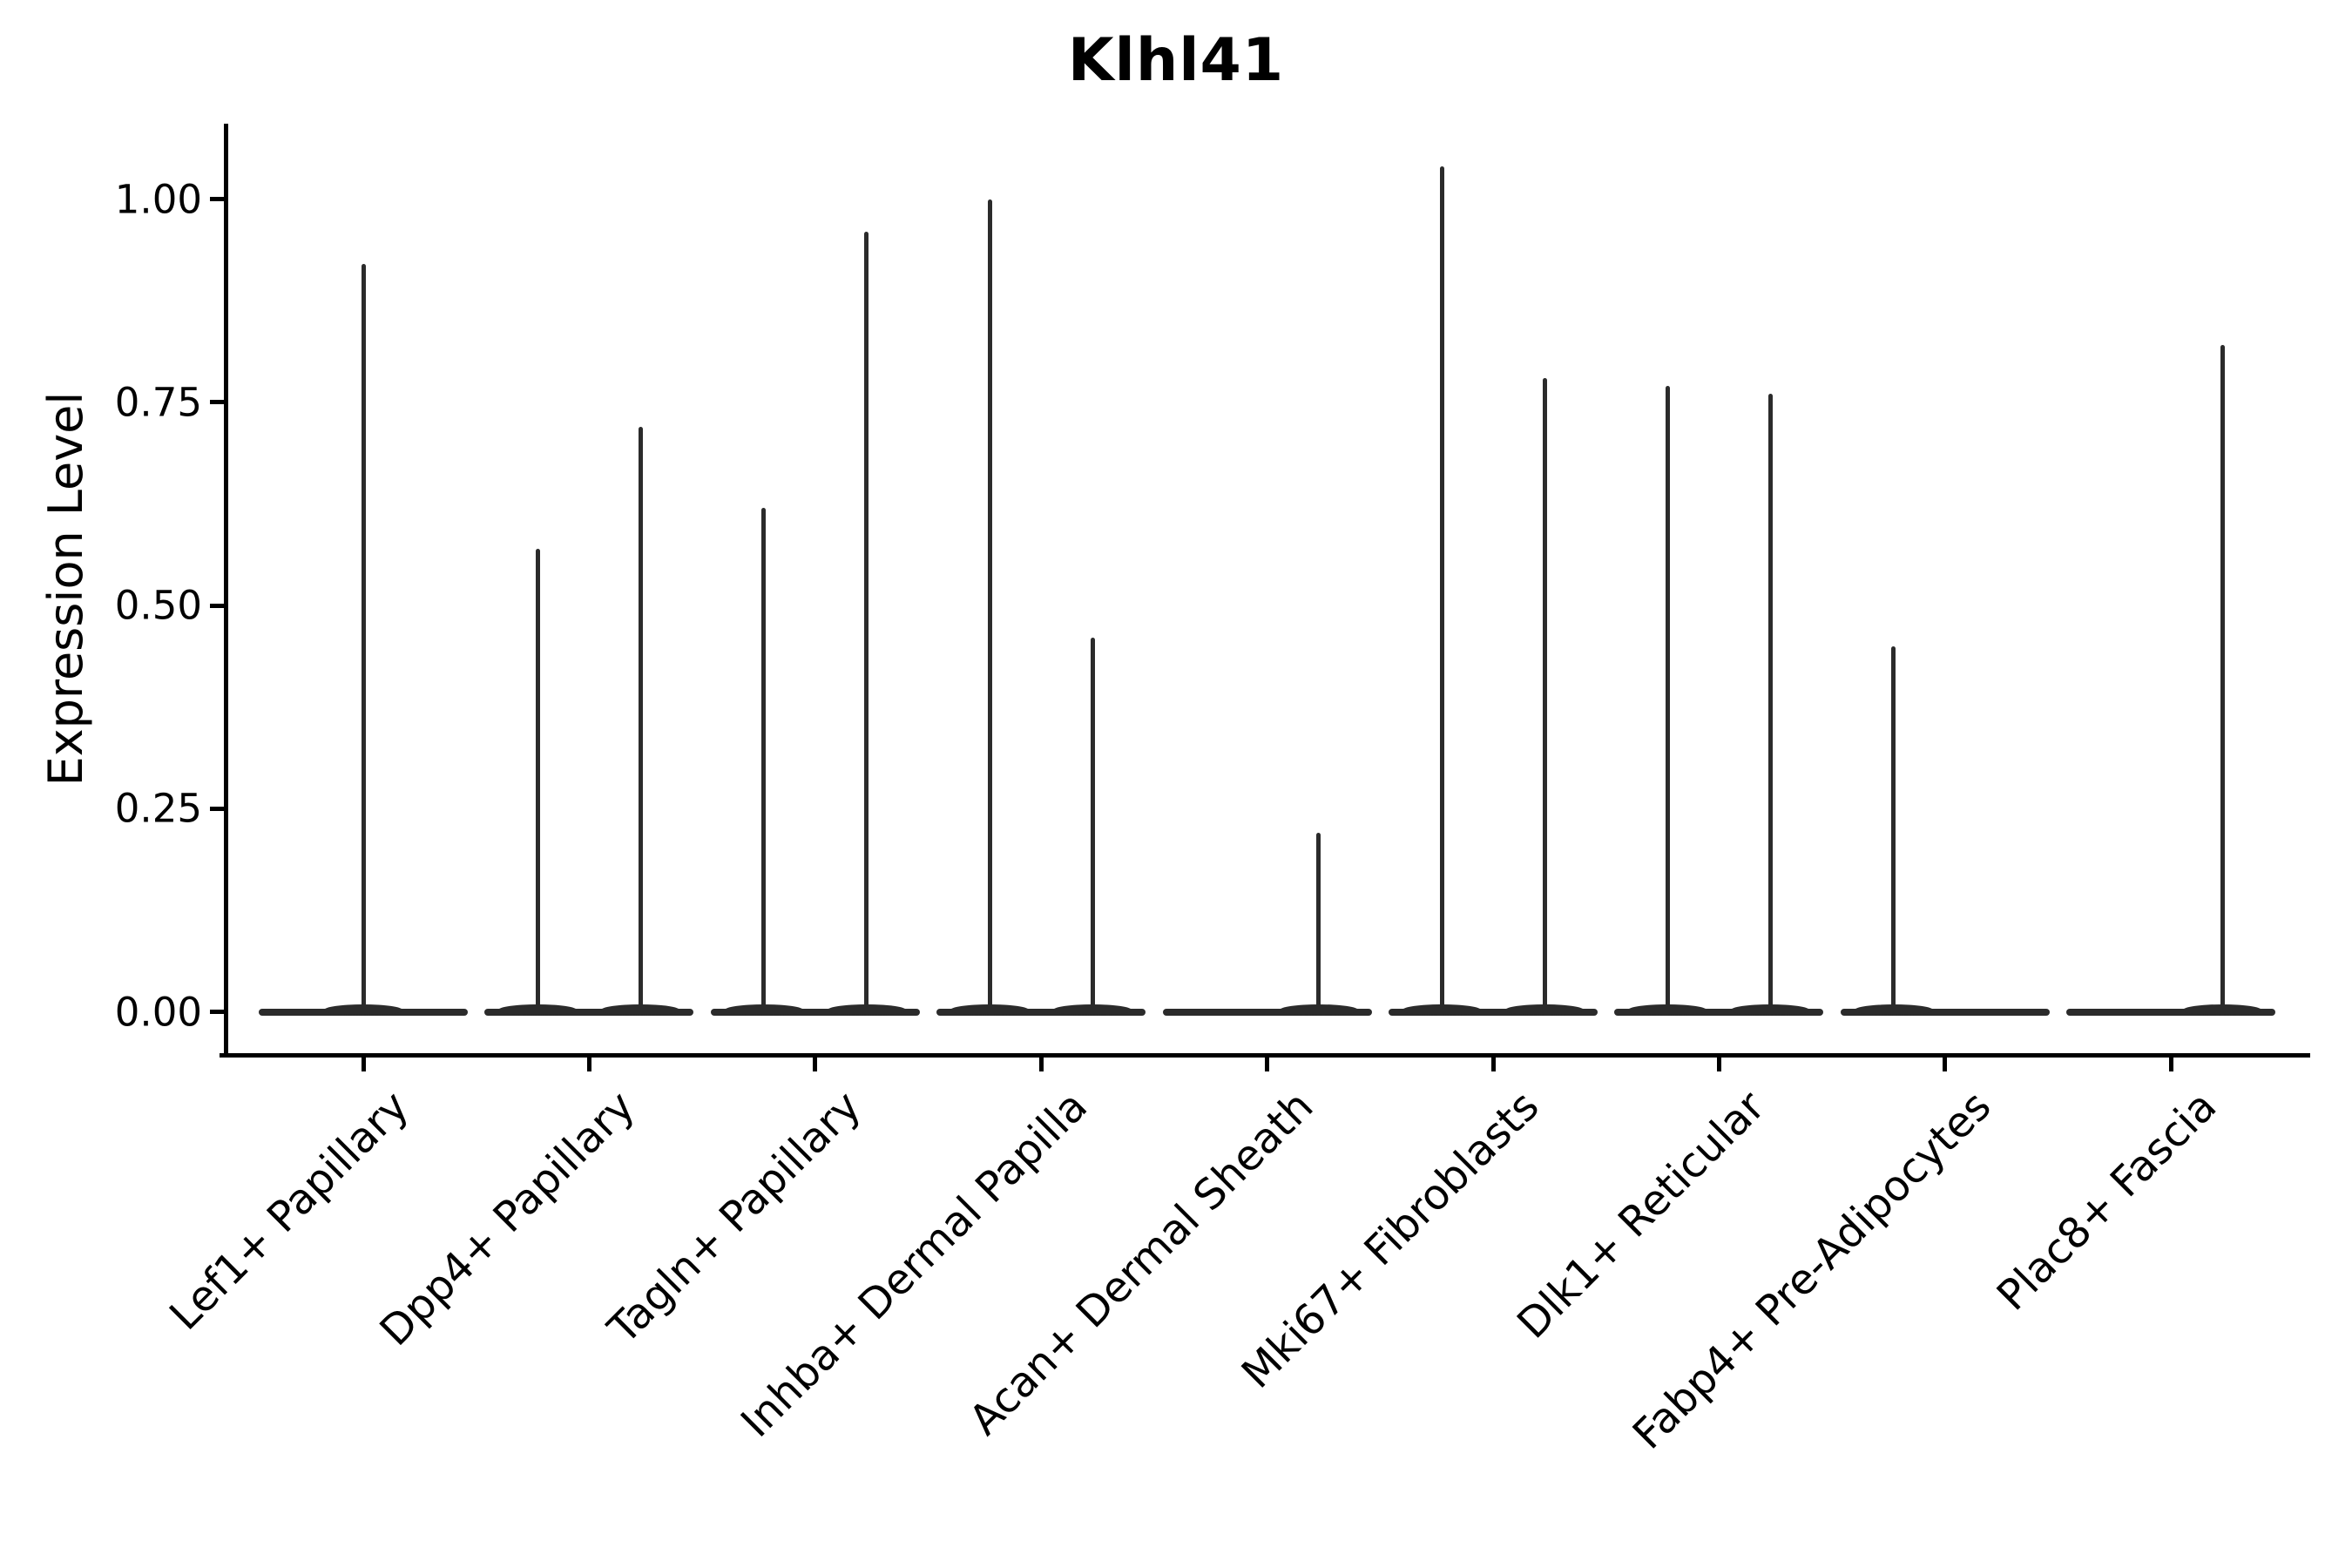 Image resolution: width=2352 pixels, height=1568 pixels. Describe the element at coordinates (1641, 1214) in the screenshot. I see `x-tick-label: Dlk1+ Reticular` at that location.